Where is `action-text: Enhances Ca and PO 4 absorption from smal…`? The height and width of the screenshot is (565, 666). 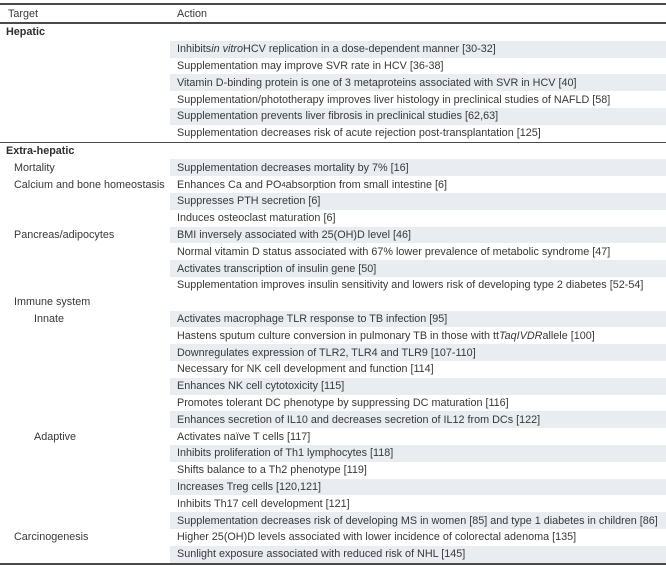 action-text: Enhances Ca and PO 4 absorption from smal… is located at coordinates (312, 184).